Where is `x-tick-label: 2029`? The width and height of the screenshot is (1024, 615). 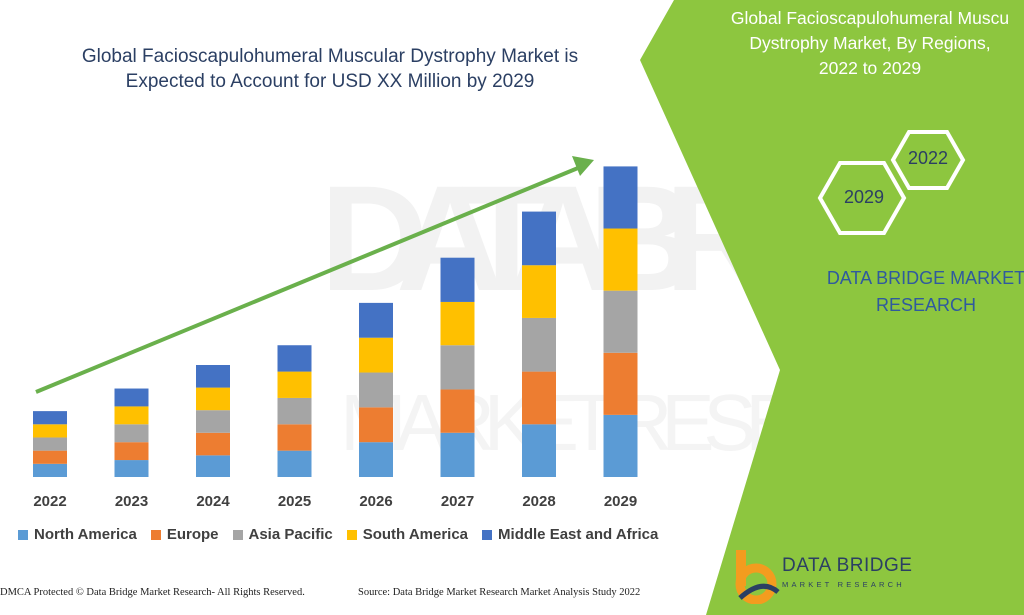
x-tick-label: 2029 is located at coordinates (620, 501).